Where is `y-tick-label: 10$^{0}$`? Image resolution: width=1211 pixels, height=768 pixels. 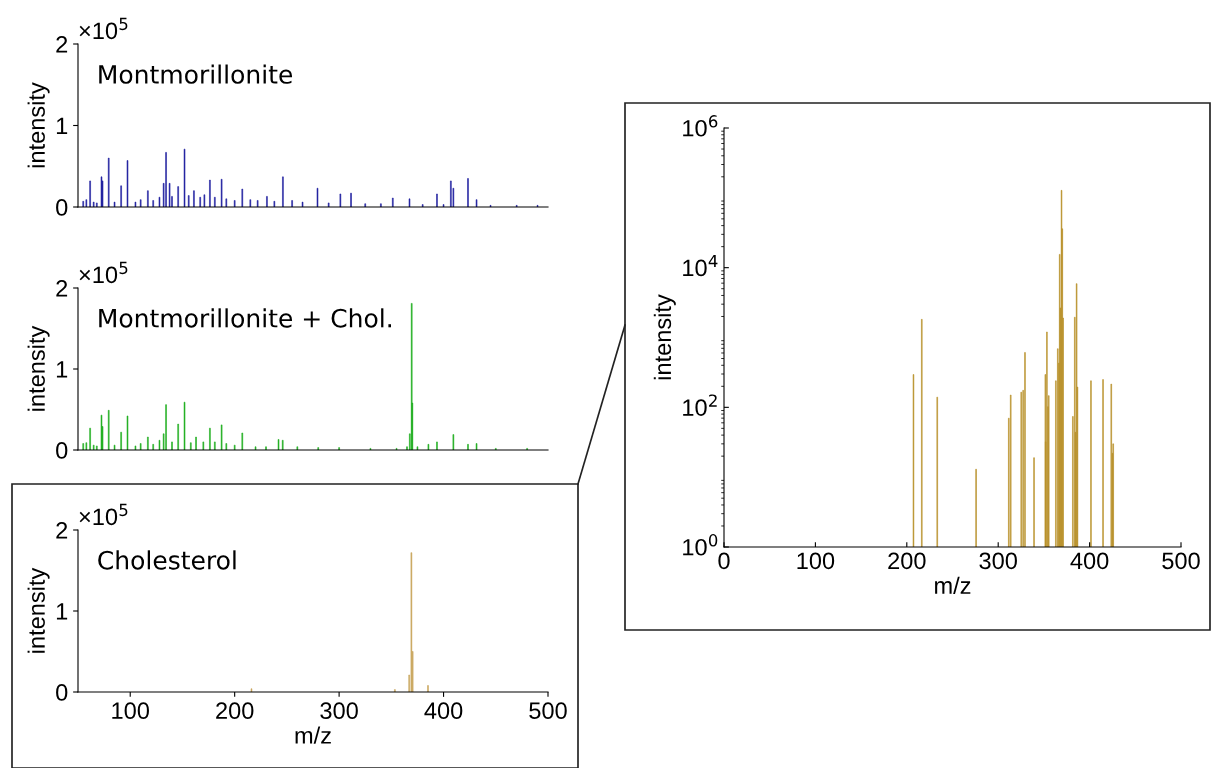
y-tick-label: 10$^{0}$ is located at coordinates (700, 545).